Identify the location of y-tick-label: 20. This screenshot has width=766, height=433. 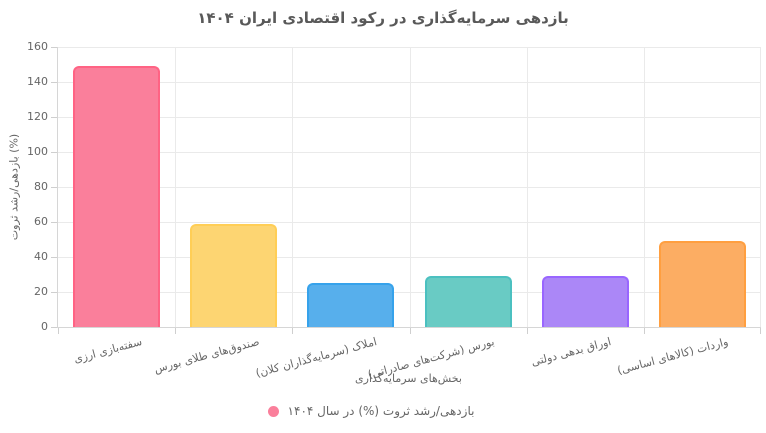
(41, 291).